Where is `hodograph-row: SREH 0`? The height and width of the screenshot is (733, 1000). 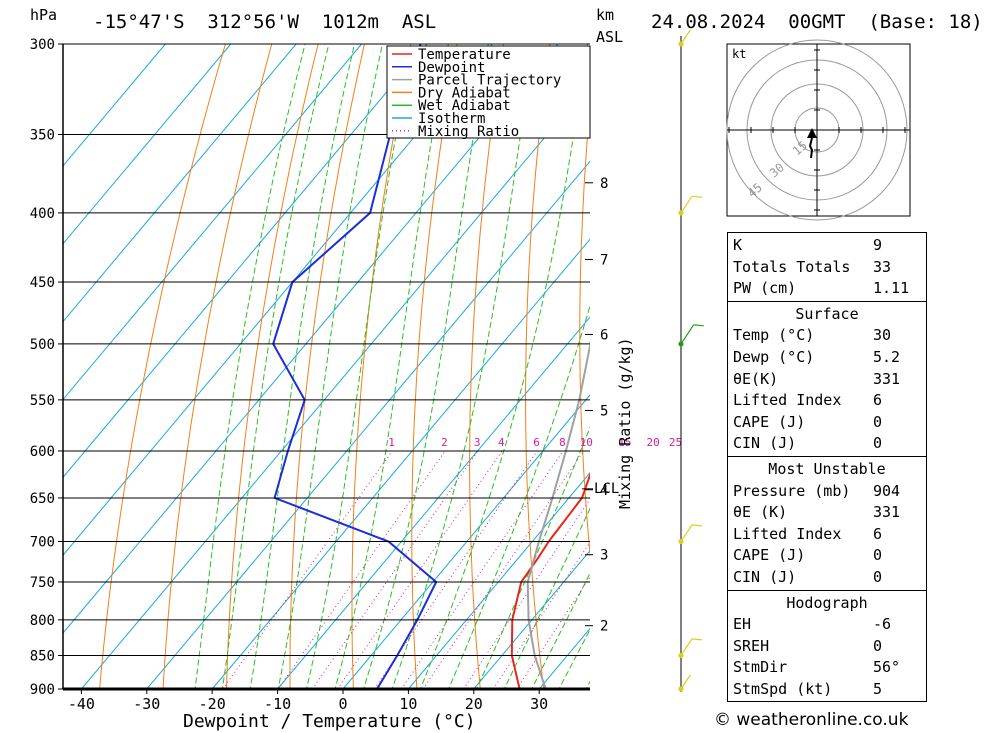 hodograph-row: SREH 0 is located at coordinates (827, 647).